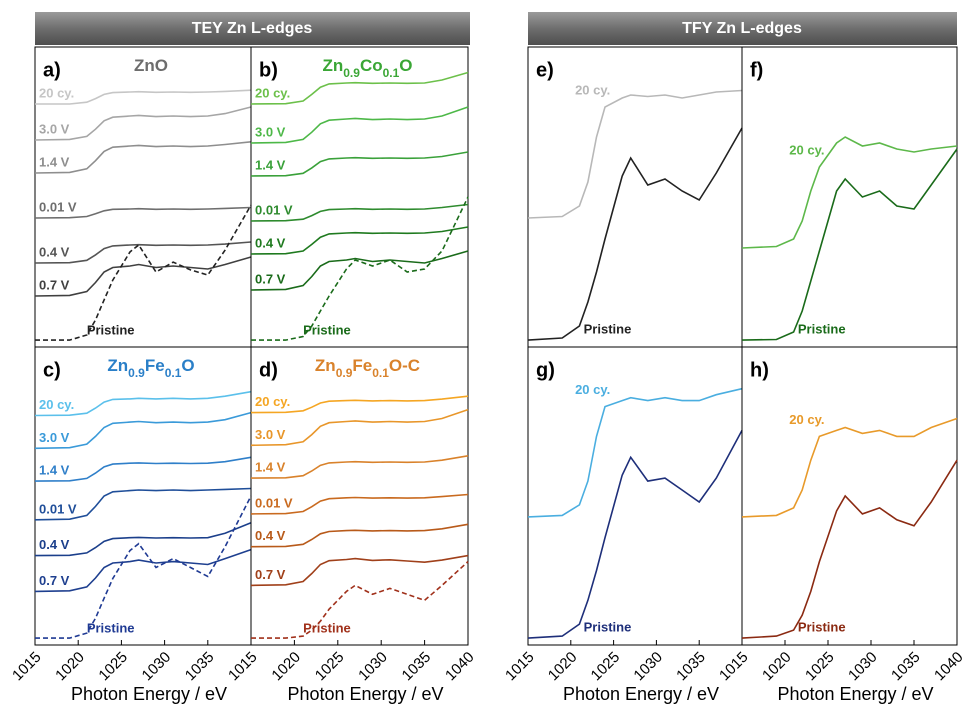 The width and height of the screenshot is (966, 707). Describe the element at coordinates (150, 368) in the screenshot. I see `panel-subtitle: Zn0.9Fe0.1O` at that location.